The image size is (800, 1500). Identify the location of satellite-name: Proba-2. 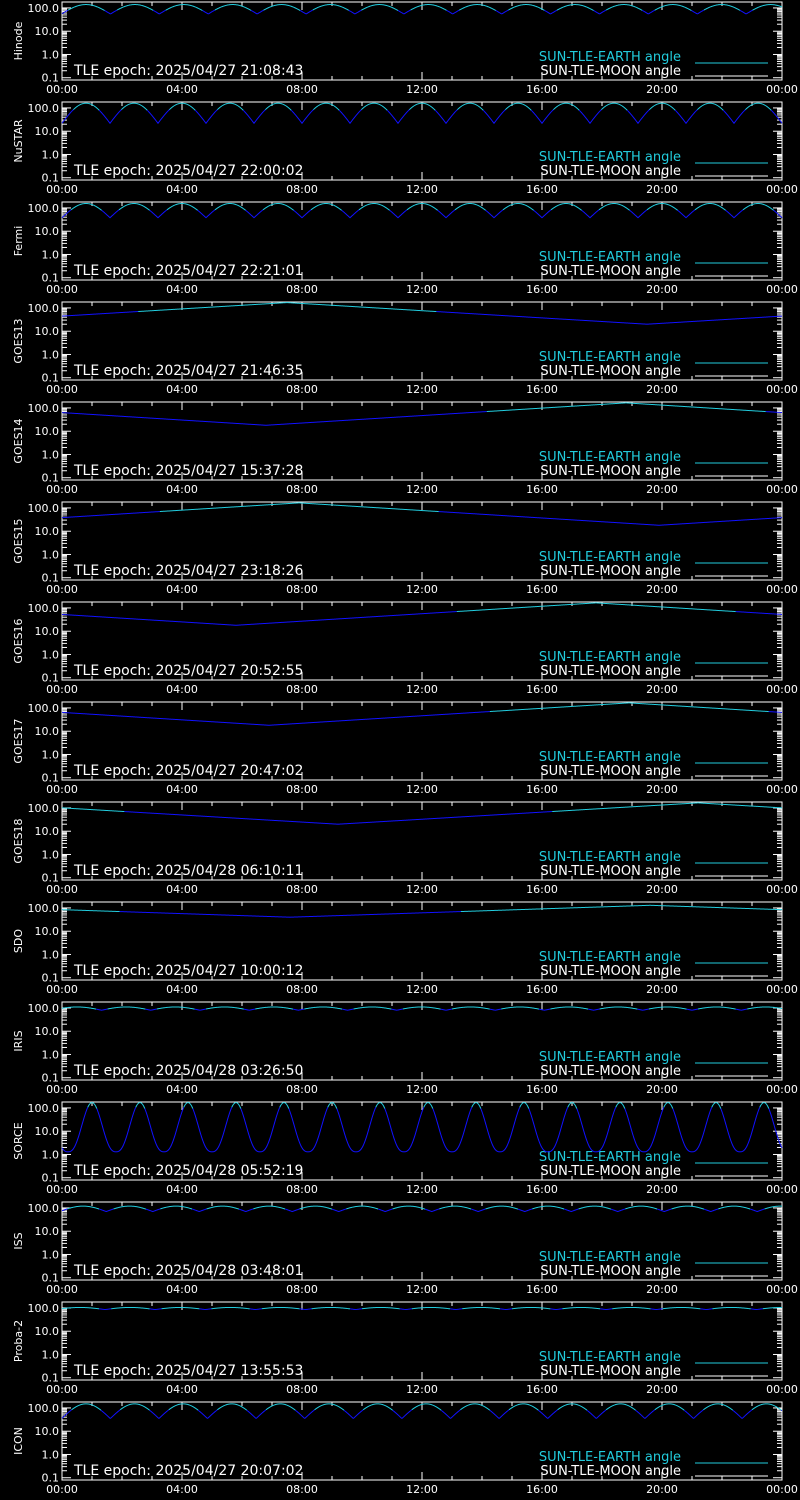
(18, 1341).